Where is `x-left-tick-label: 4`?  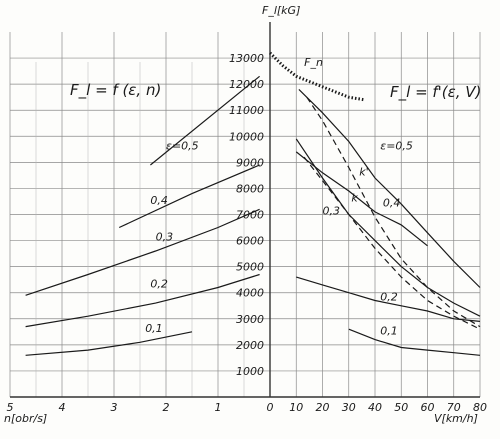
x-left-tick-label: 4 is located at coordinates (62, 407).